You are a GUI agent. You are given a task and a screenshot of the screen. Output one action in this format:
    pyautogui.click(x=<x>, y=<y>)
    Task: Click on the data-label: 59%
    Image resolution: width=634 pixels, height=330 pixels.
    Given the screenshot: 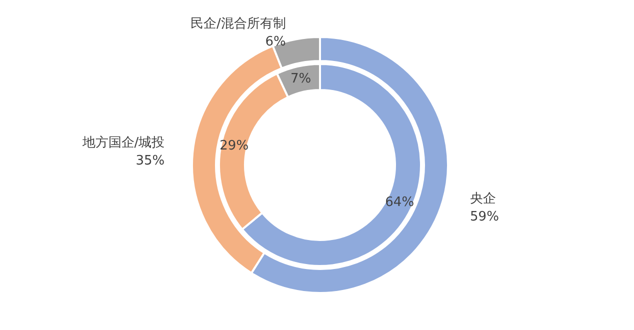 What is the action you would take?
    pyautogui.click(x=484, y=216)
    